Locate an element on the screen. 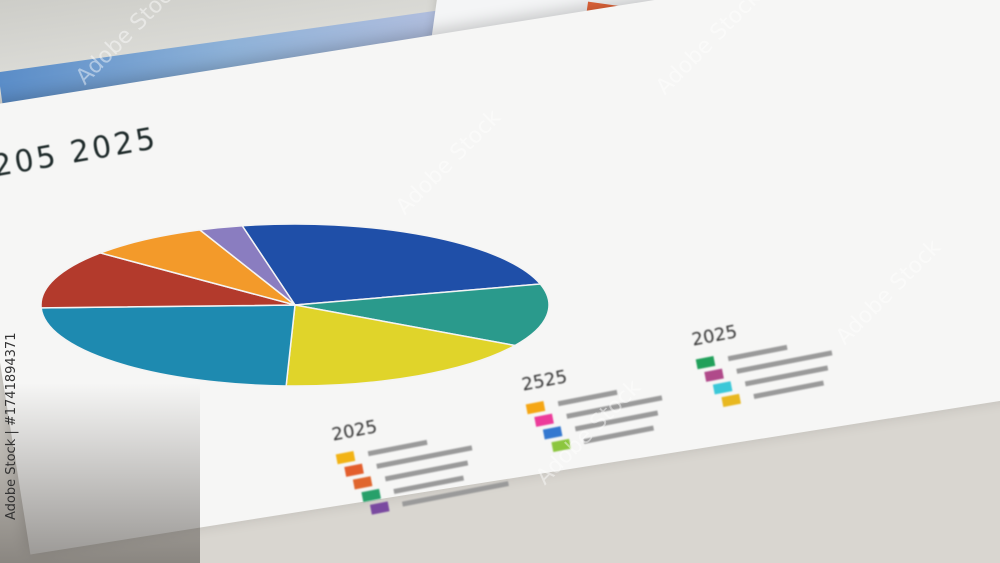 The height and width of the screenshot is (563, 1000). pie-chart is located at coordinates (295, 305).